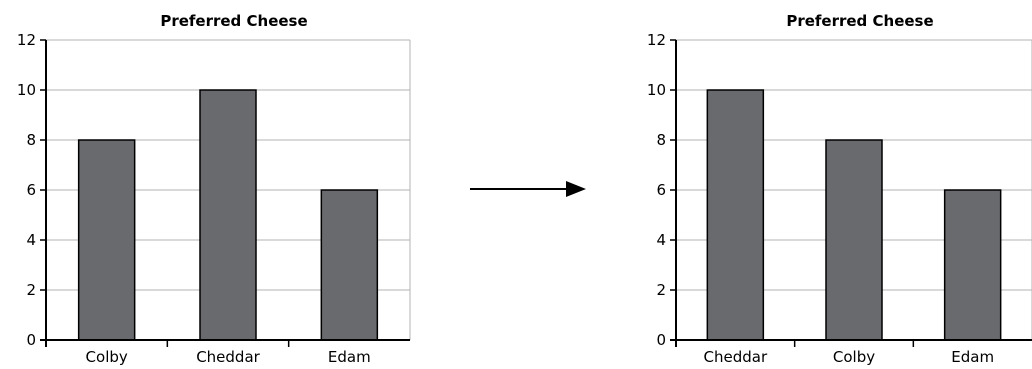  I want to click on right-arrow-icon, so click(528, 189).